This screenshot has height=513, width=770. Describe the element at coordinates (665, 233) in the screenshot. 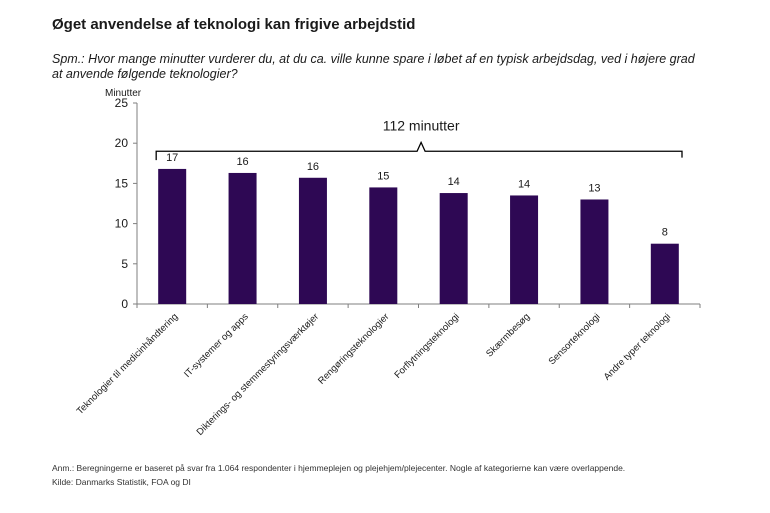

I see `data-label: 8` at that location.